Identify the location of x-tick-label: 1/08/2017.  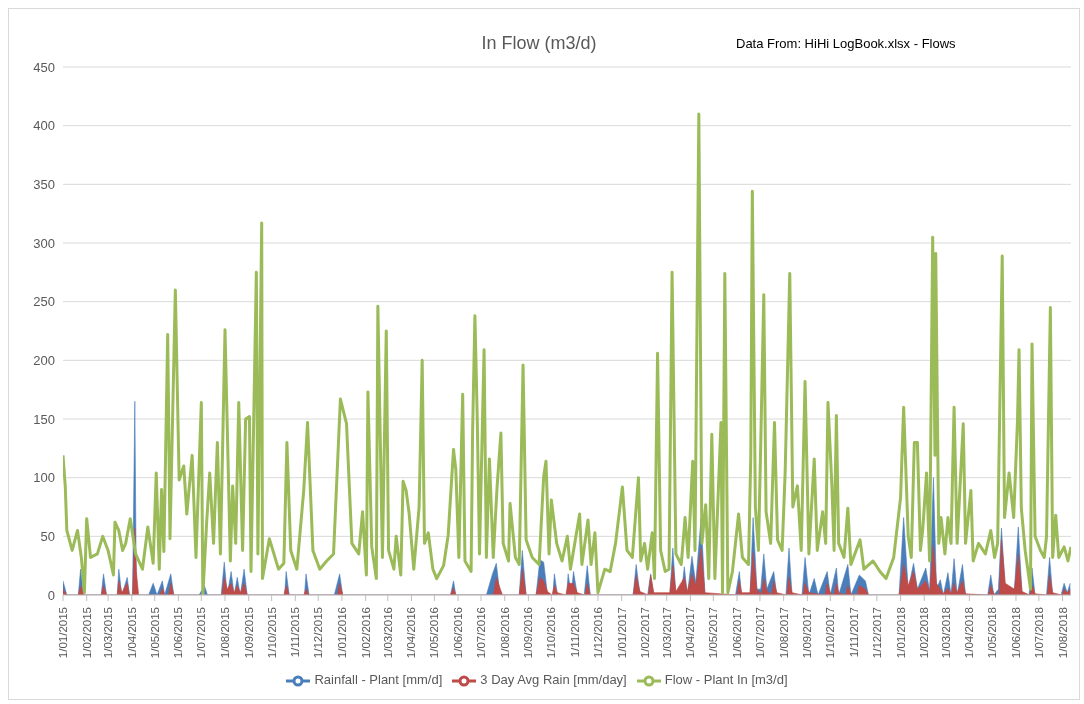
(783, 633).